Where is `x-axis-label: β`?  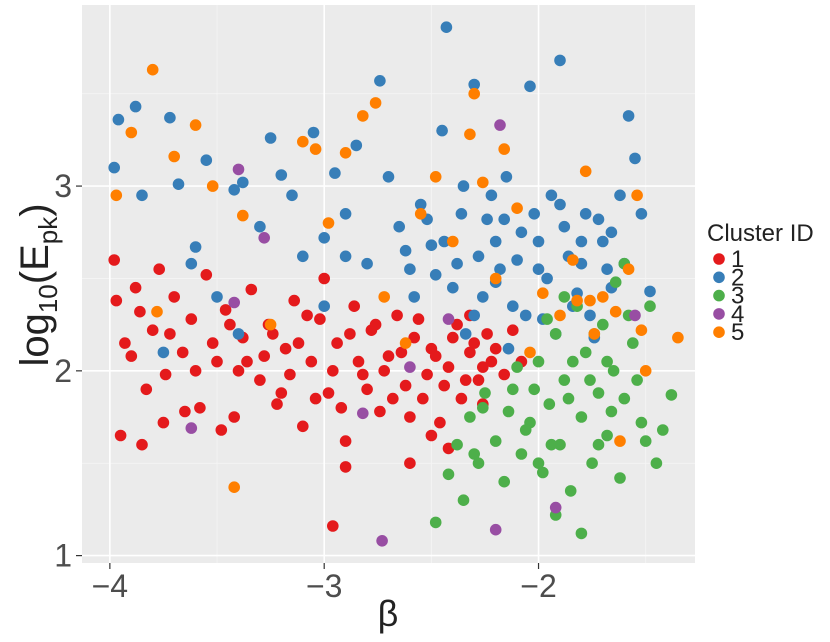 x-axis-label: β is located at coordinates (388, 613).